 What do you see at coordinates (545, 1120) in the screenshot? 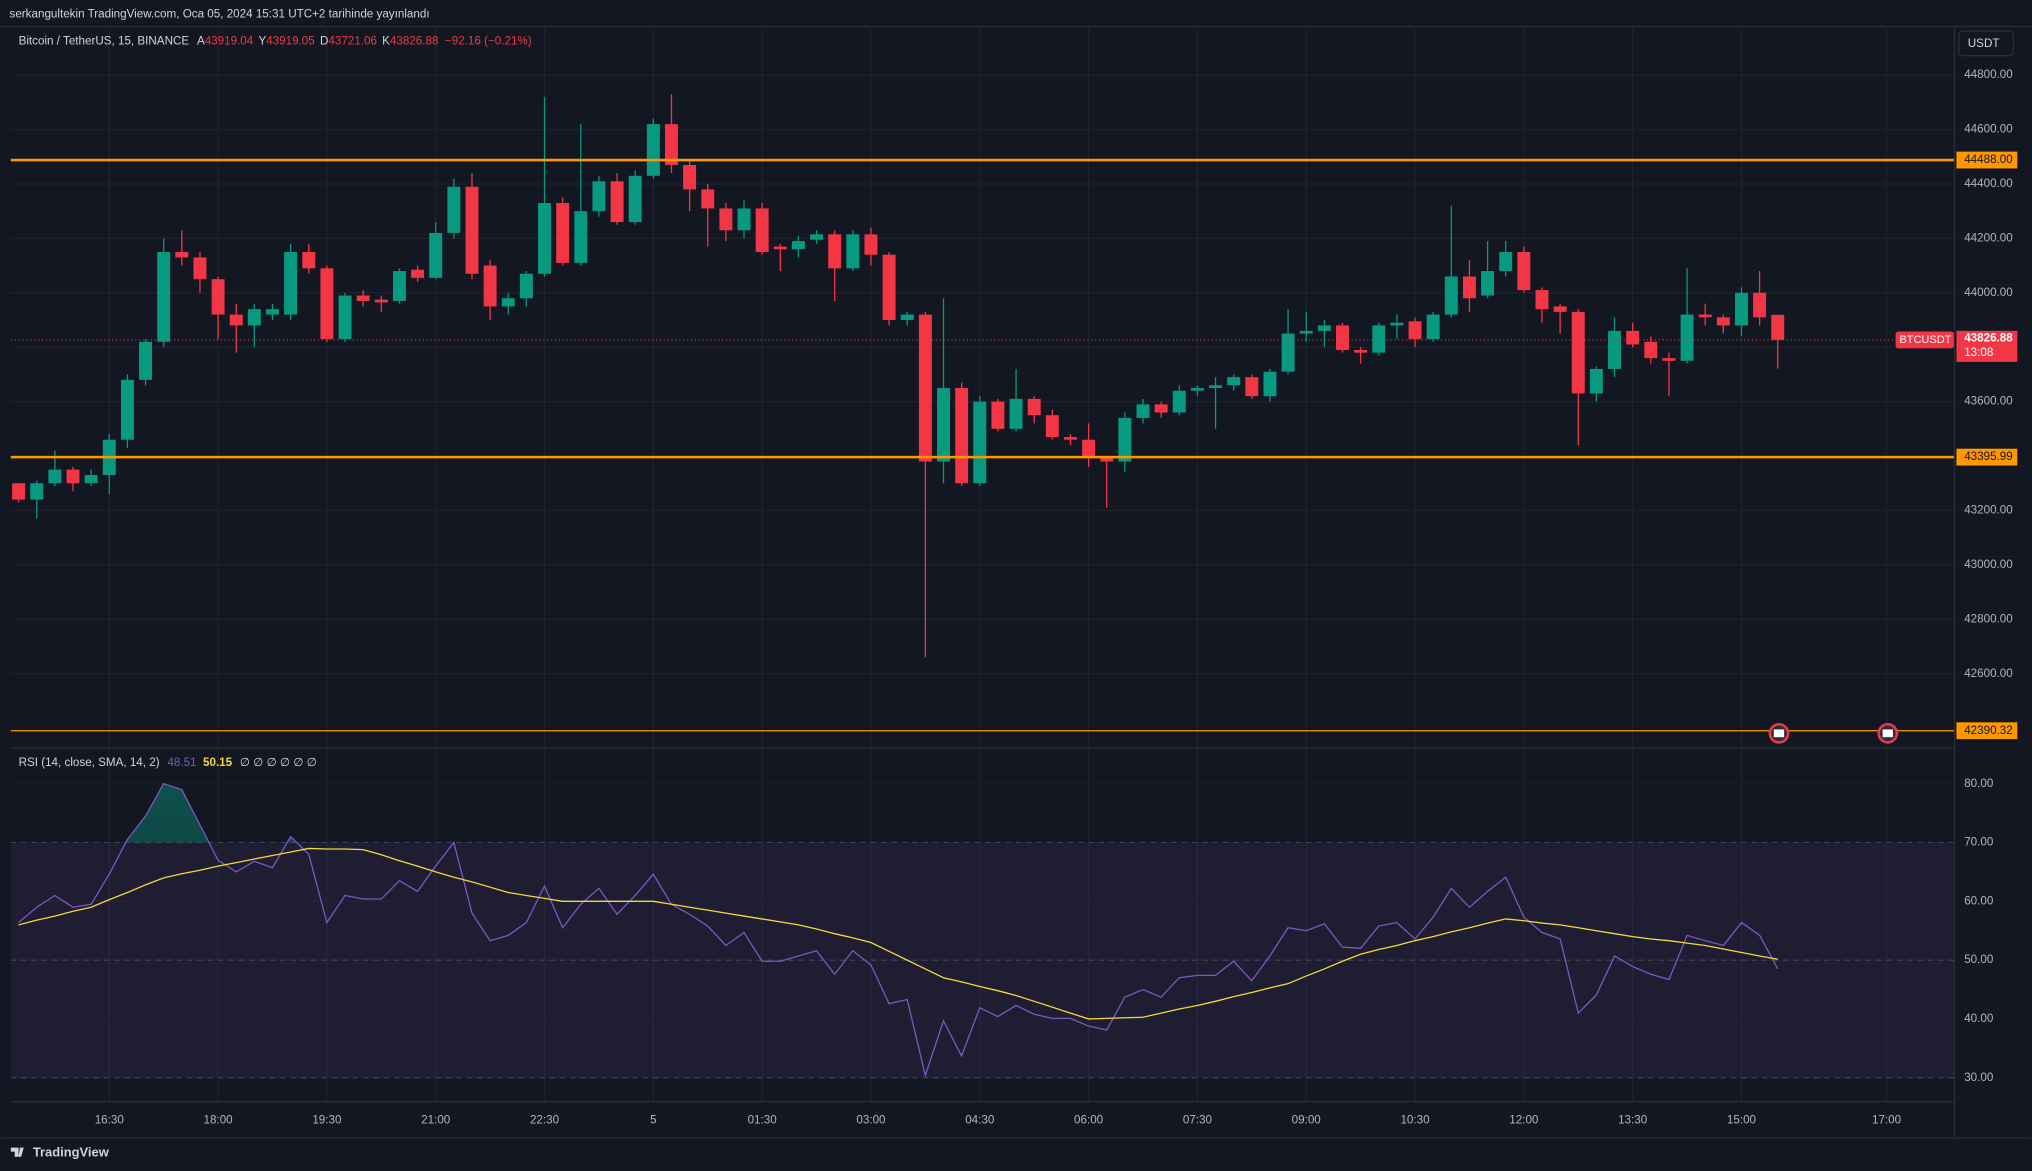
I see `x-tick-label: 22:30` at bounding box center [545, 1120].